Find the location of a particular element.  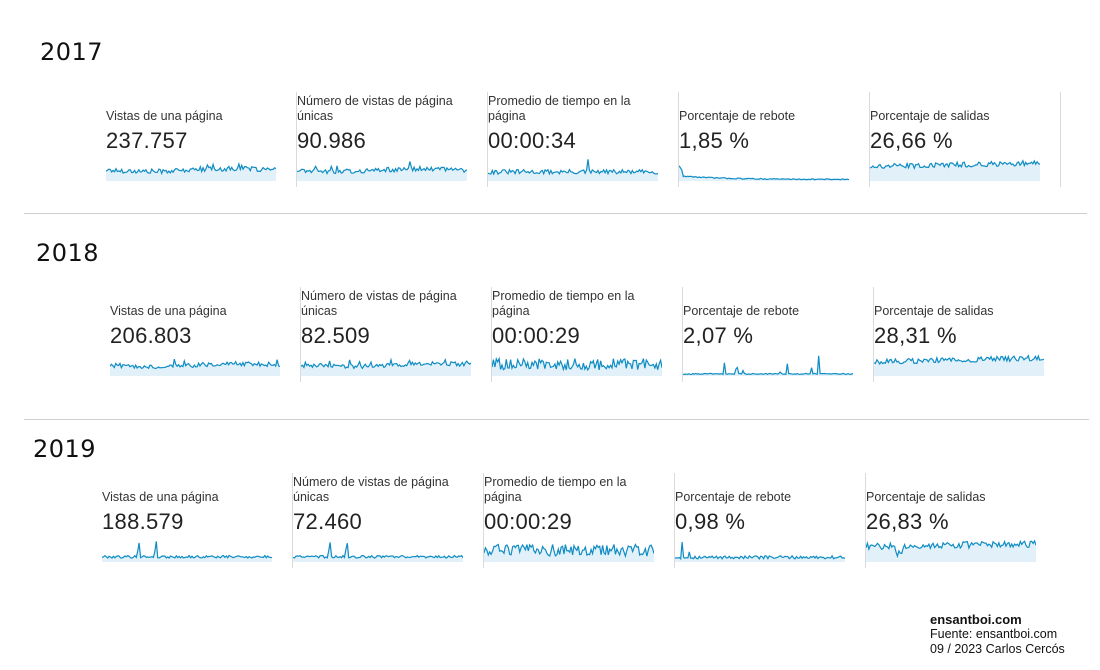

metric-value: 26,66 % is located at coordinates (911, 140).